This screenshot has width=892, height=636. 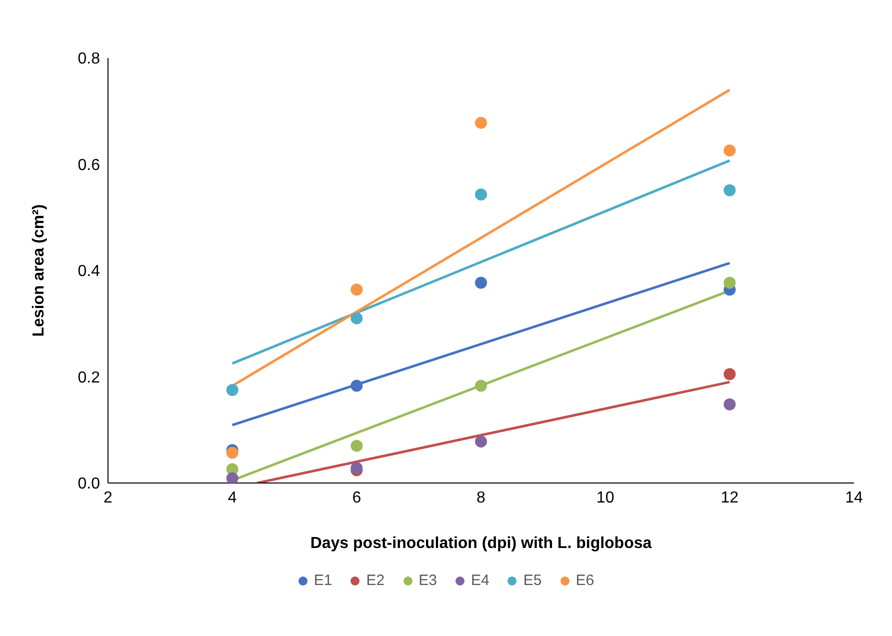 I want to click on x-tick-label: 2, so click(x=108, y=497).